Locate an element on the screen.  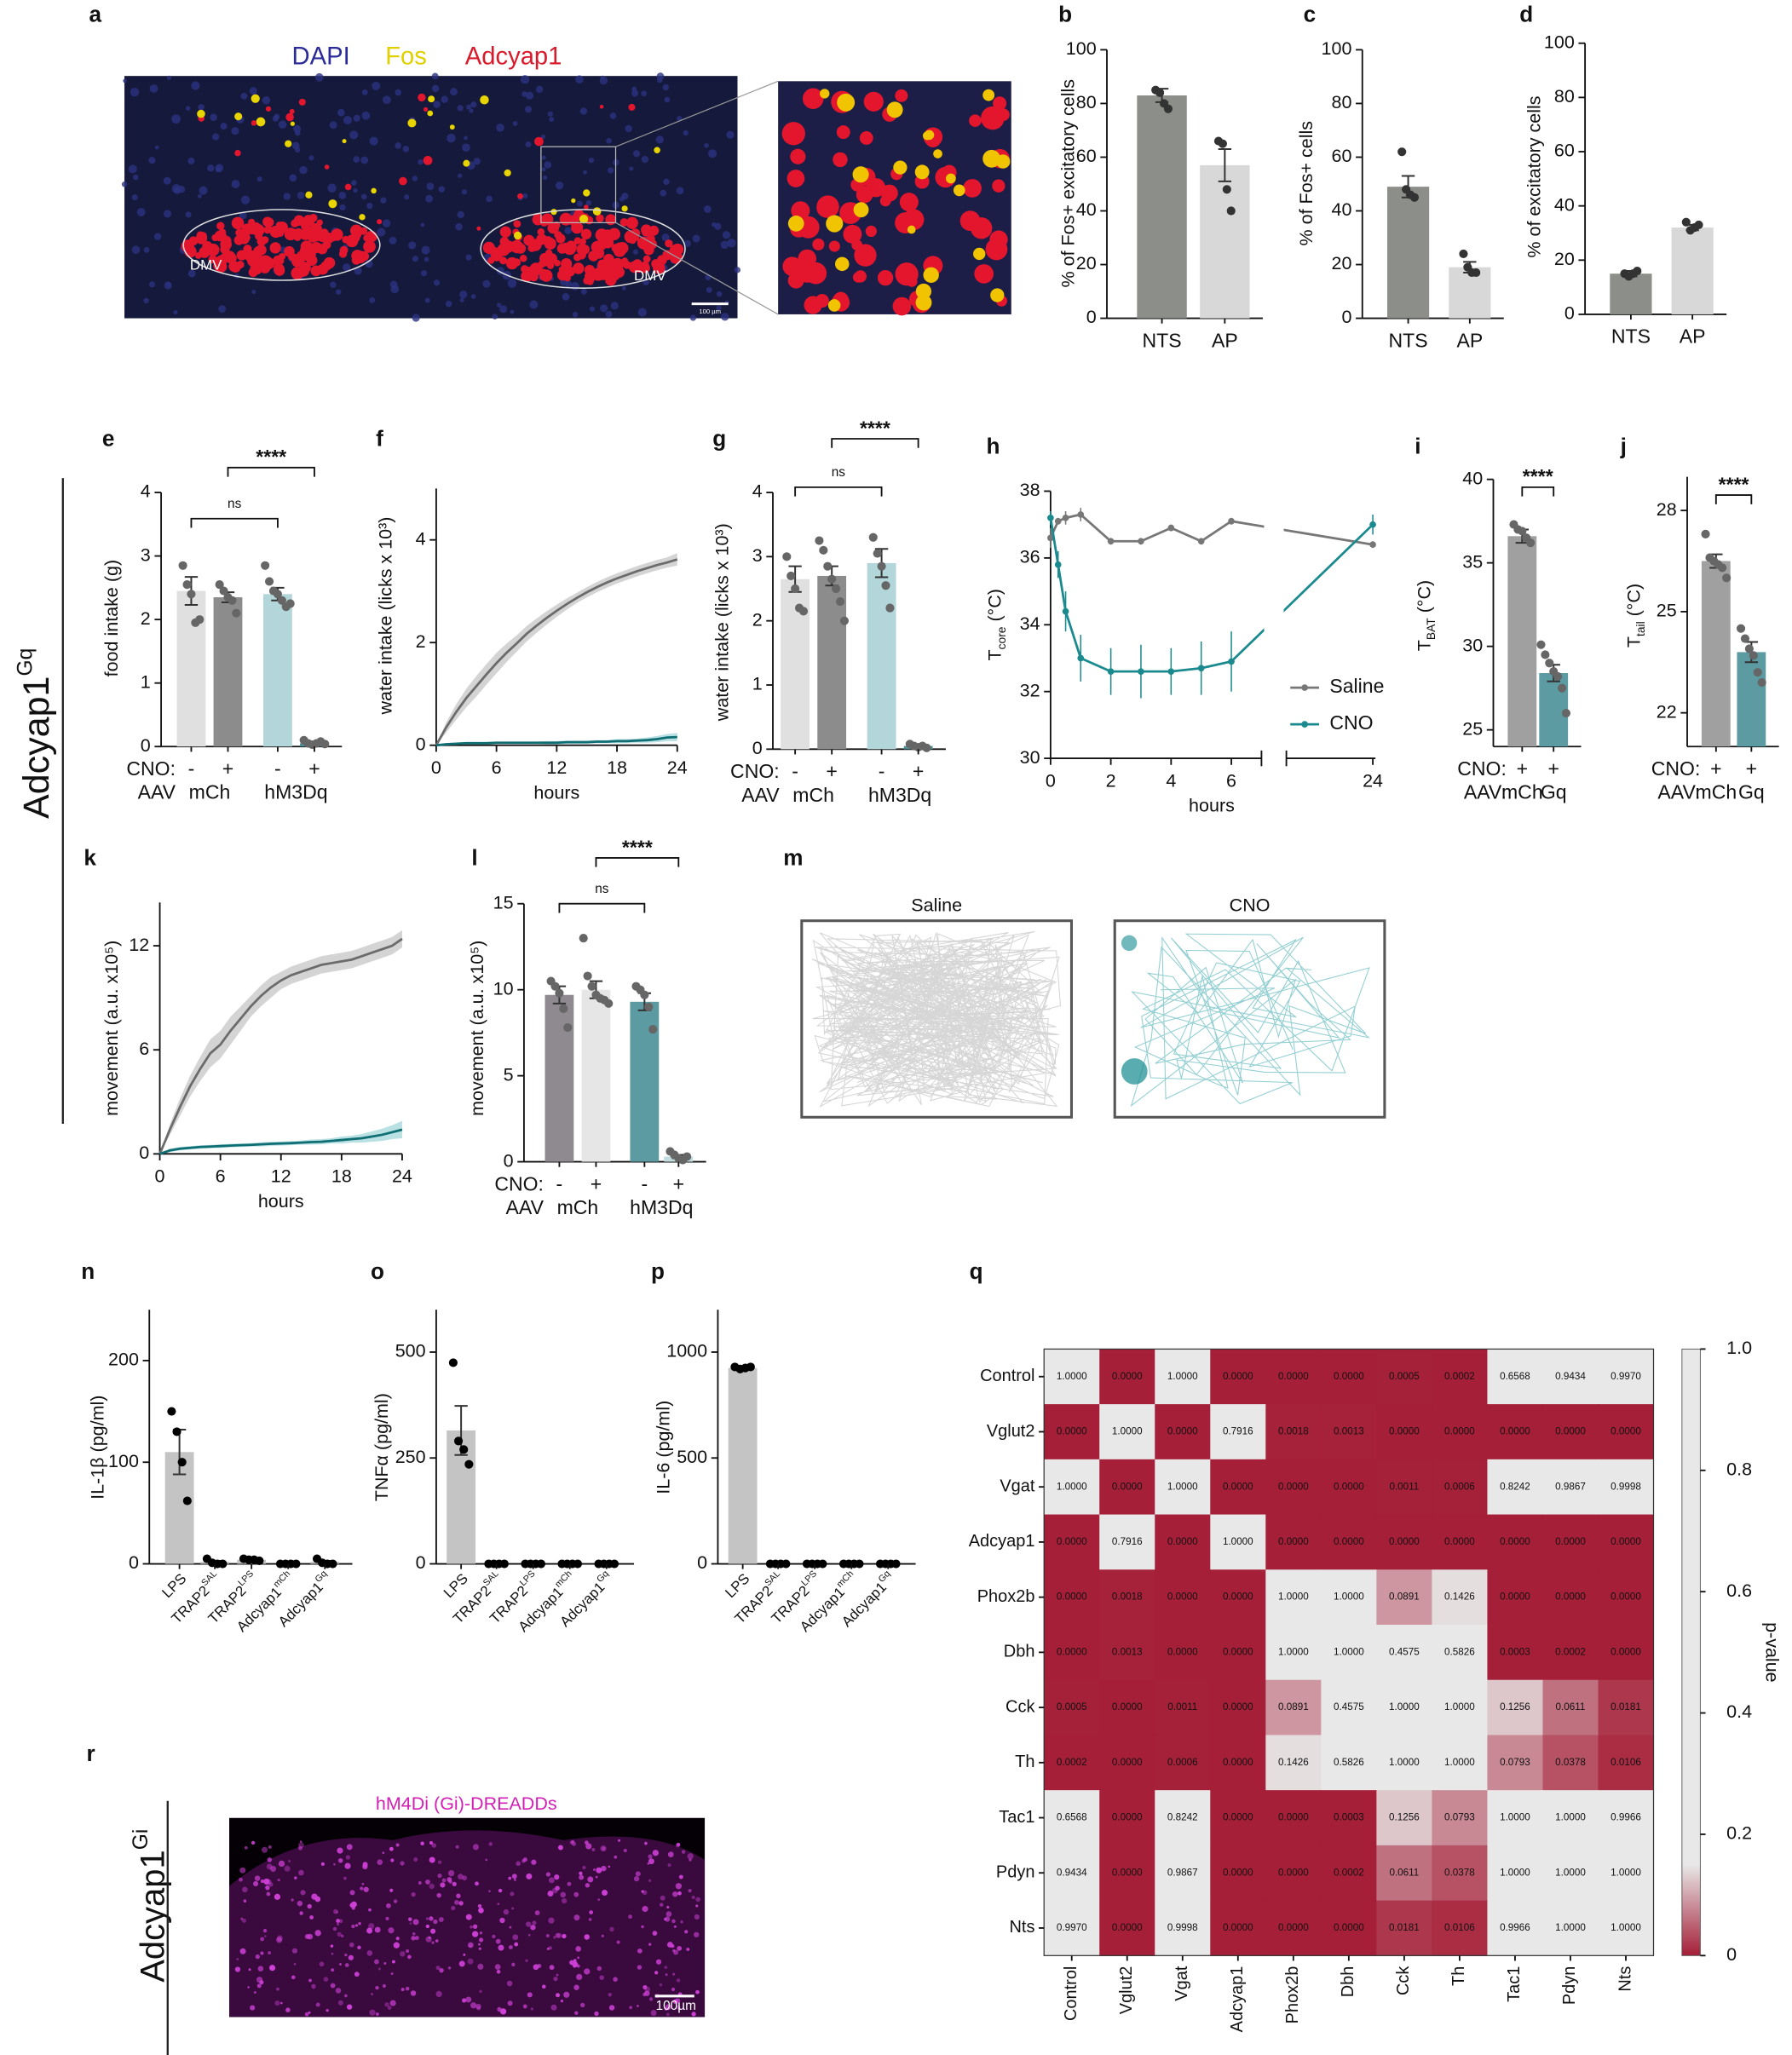
y-tick-label: 20 is located at coordinates (1564, 259).